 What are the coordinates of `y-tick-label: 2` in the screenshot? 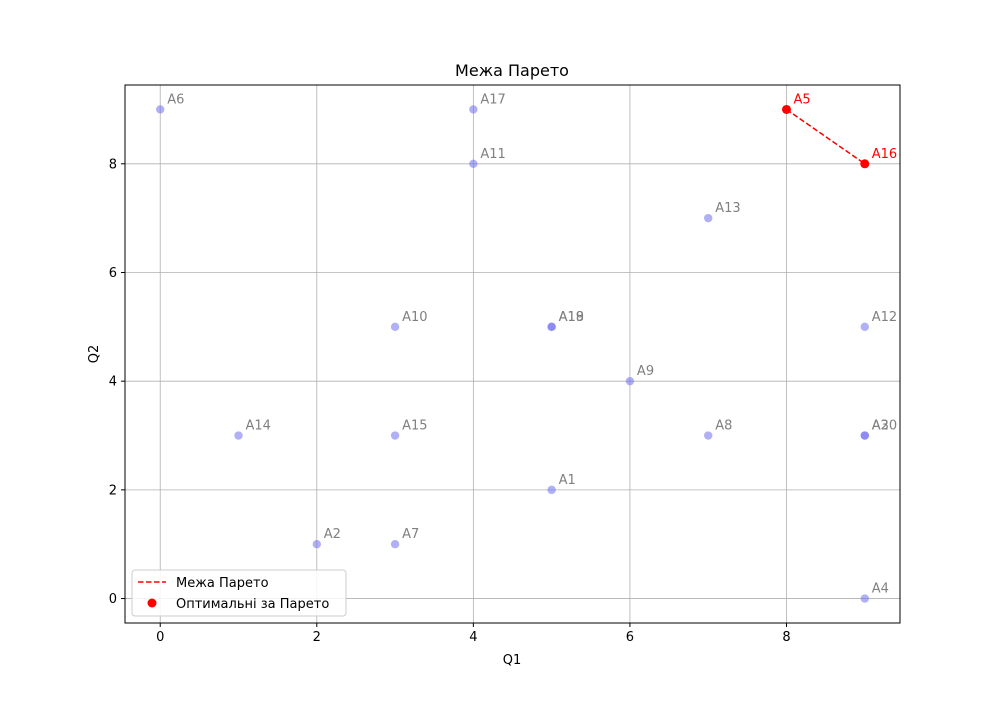 It's located at (113, 490).